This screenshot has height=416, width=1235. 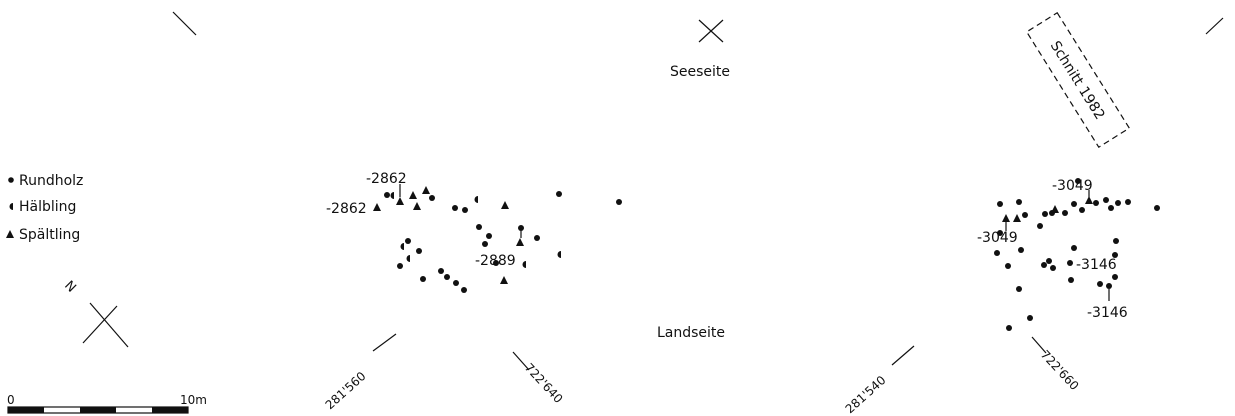 What do you see at coordinates (544, 382) in the screenshot?
I see `coord-left-y: 722'640` at bounding box center [544, 382].